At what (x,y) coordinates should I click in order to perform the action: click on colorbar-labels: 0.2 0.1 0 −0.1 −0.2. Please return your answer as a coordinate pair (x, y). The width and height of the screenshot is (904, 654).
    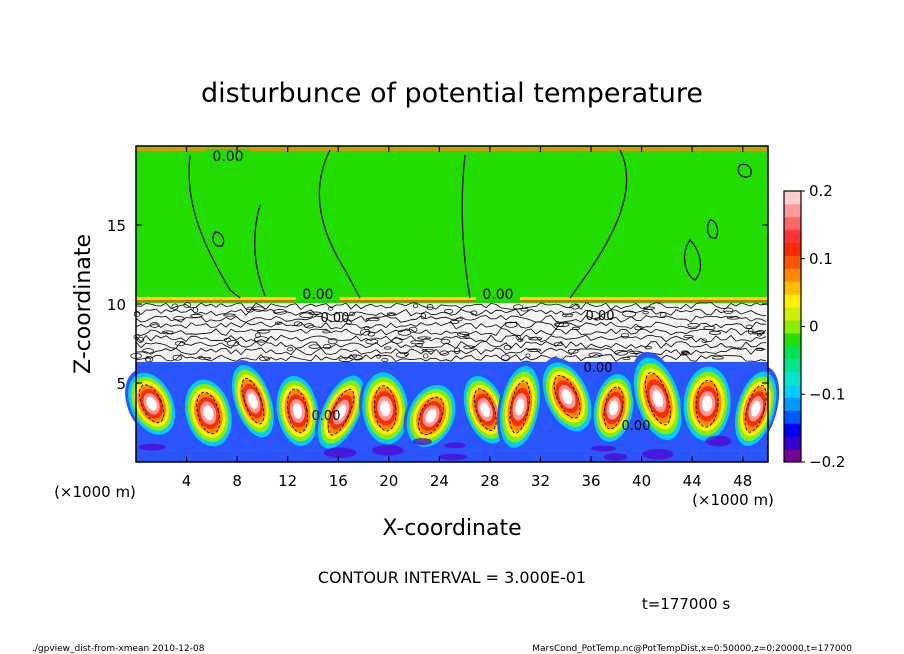
    Looking at the image, I should click on (823, 326).